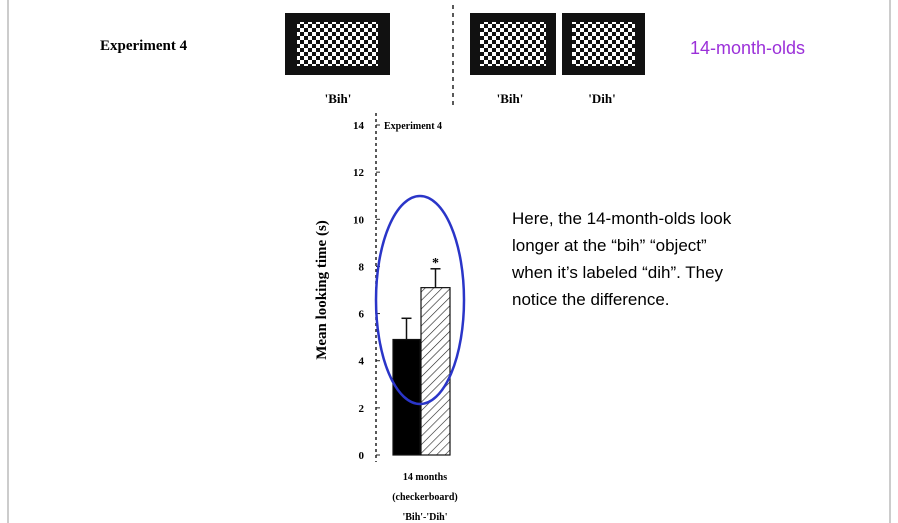 Image resolution: width=898 pixels, height=523 pixels. I want to click on y-tick-label: 6, so click(362, 315).